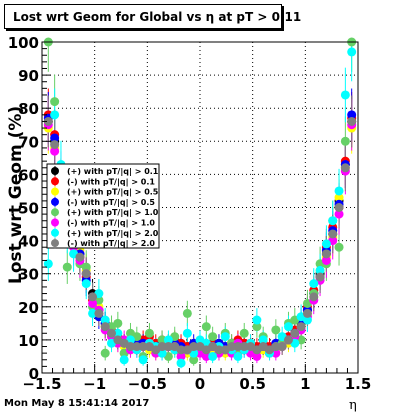 This screenshot has width=400, height=418. Describe the element at coordinates (28, 242) in the screenshot. I see `y-tick-label: 40` at that location.